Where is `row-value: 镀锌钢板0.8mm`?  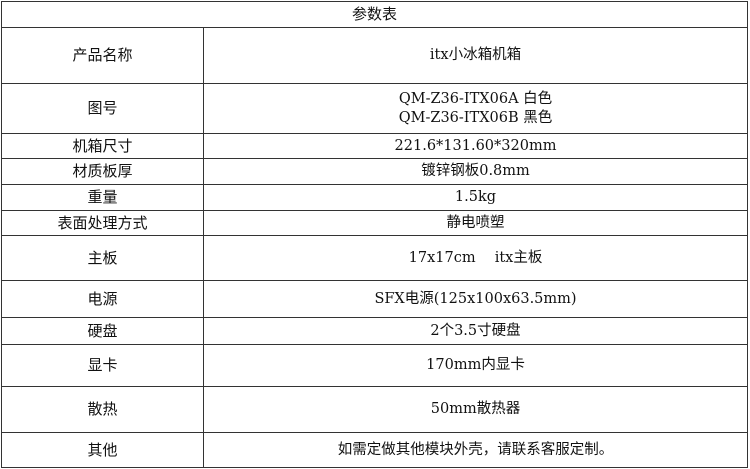
row-value: 镀锌钢板0.8mm is located at coordinates (475, 171).